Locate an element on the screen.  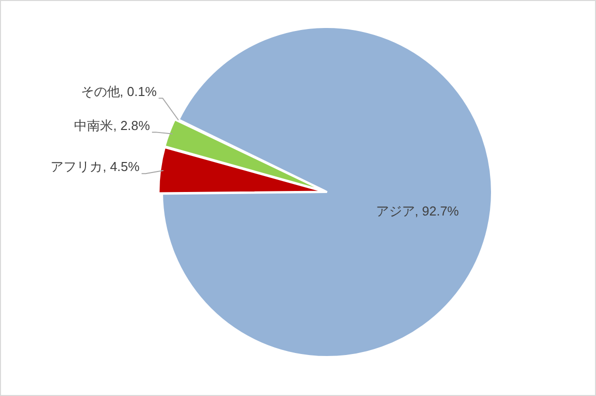
slice-label: その他 is located at coordinates (100, 91).